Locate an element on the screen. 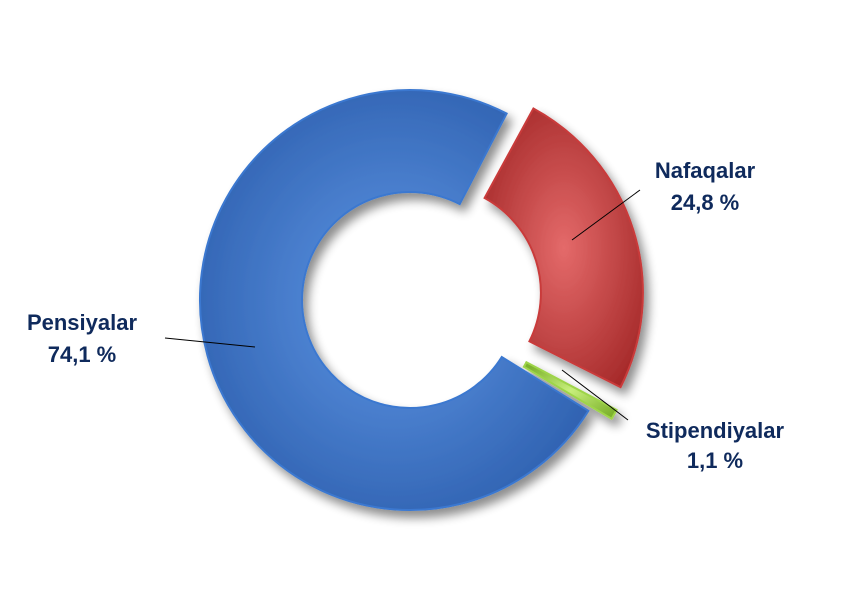 This screenshot has height=595, width=846. slice-stipendiyalar is located at coordinates (570, 390).